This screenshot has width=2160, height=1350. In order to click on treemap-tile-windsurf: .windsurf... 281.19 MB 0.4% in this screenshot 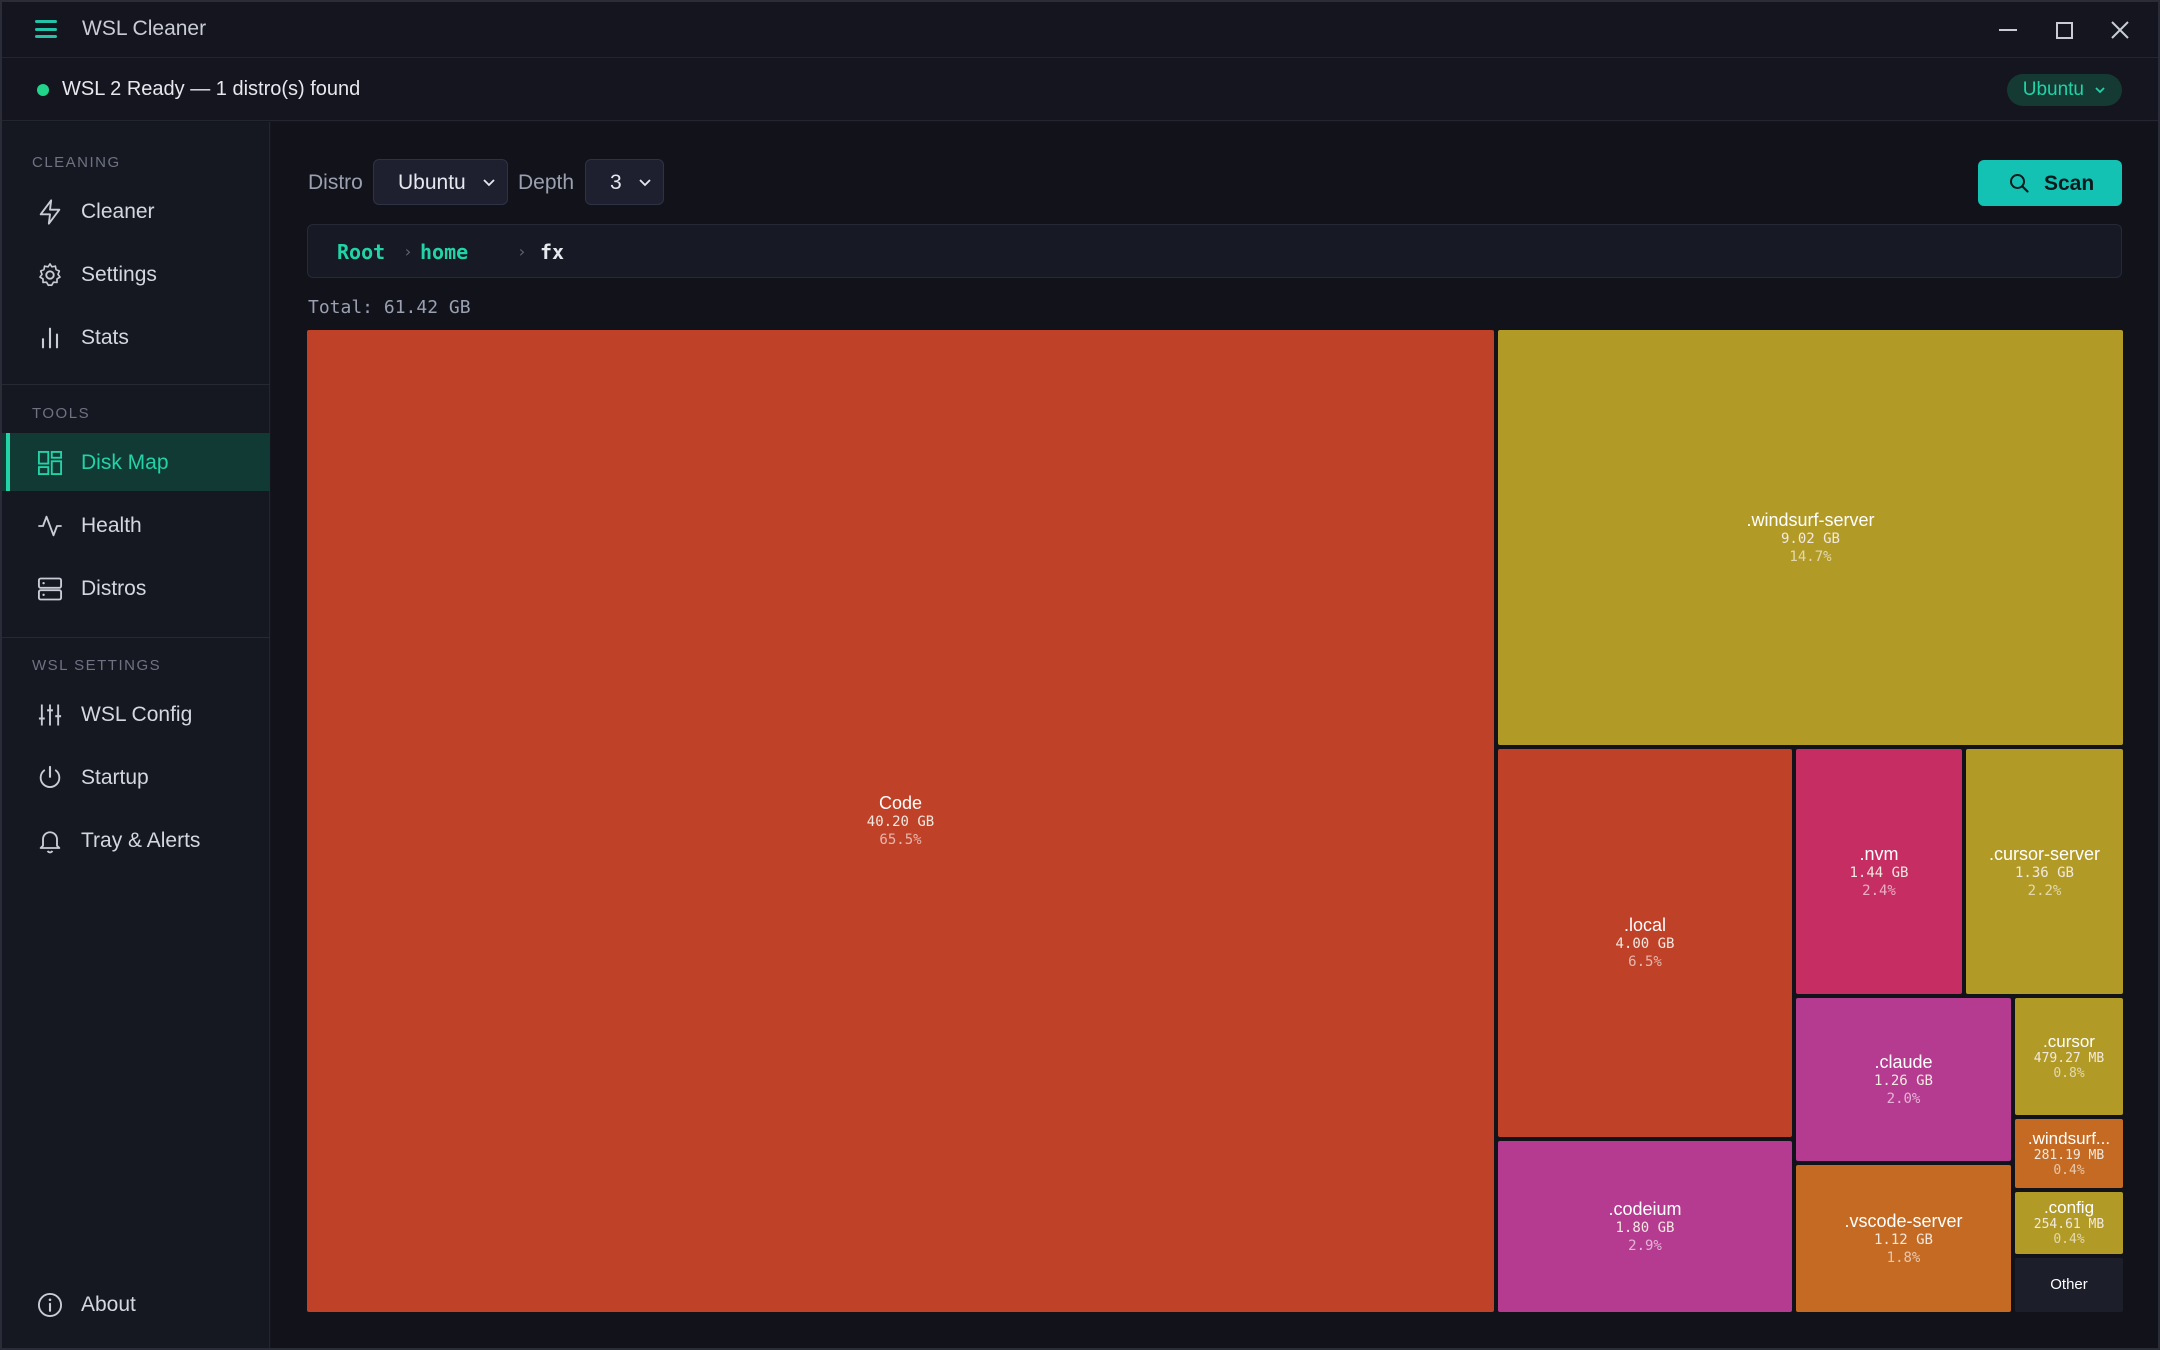, I will do `click(2069, 1153)`.